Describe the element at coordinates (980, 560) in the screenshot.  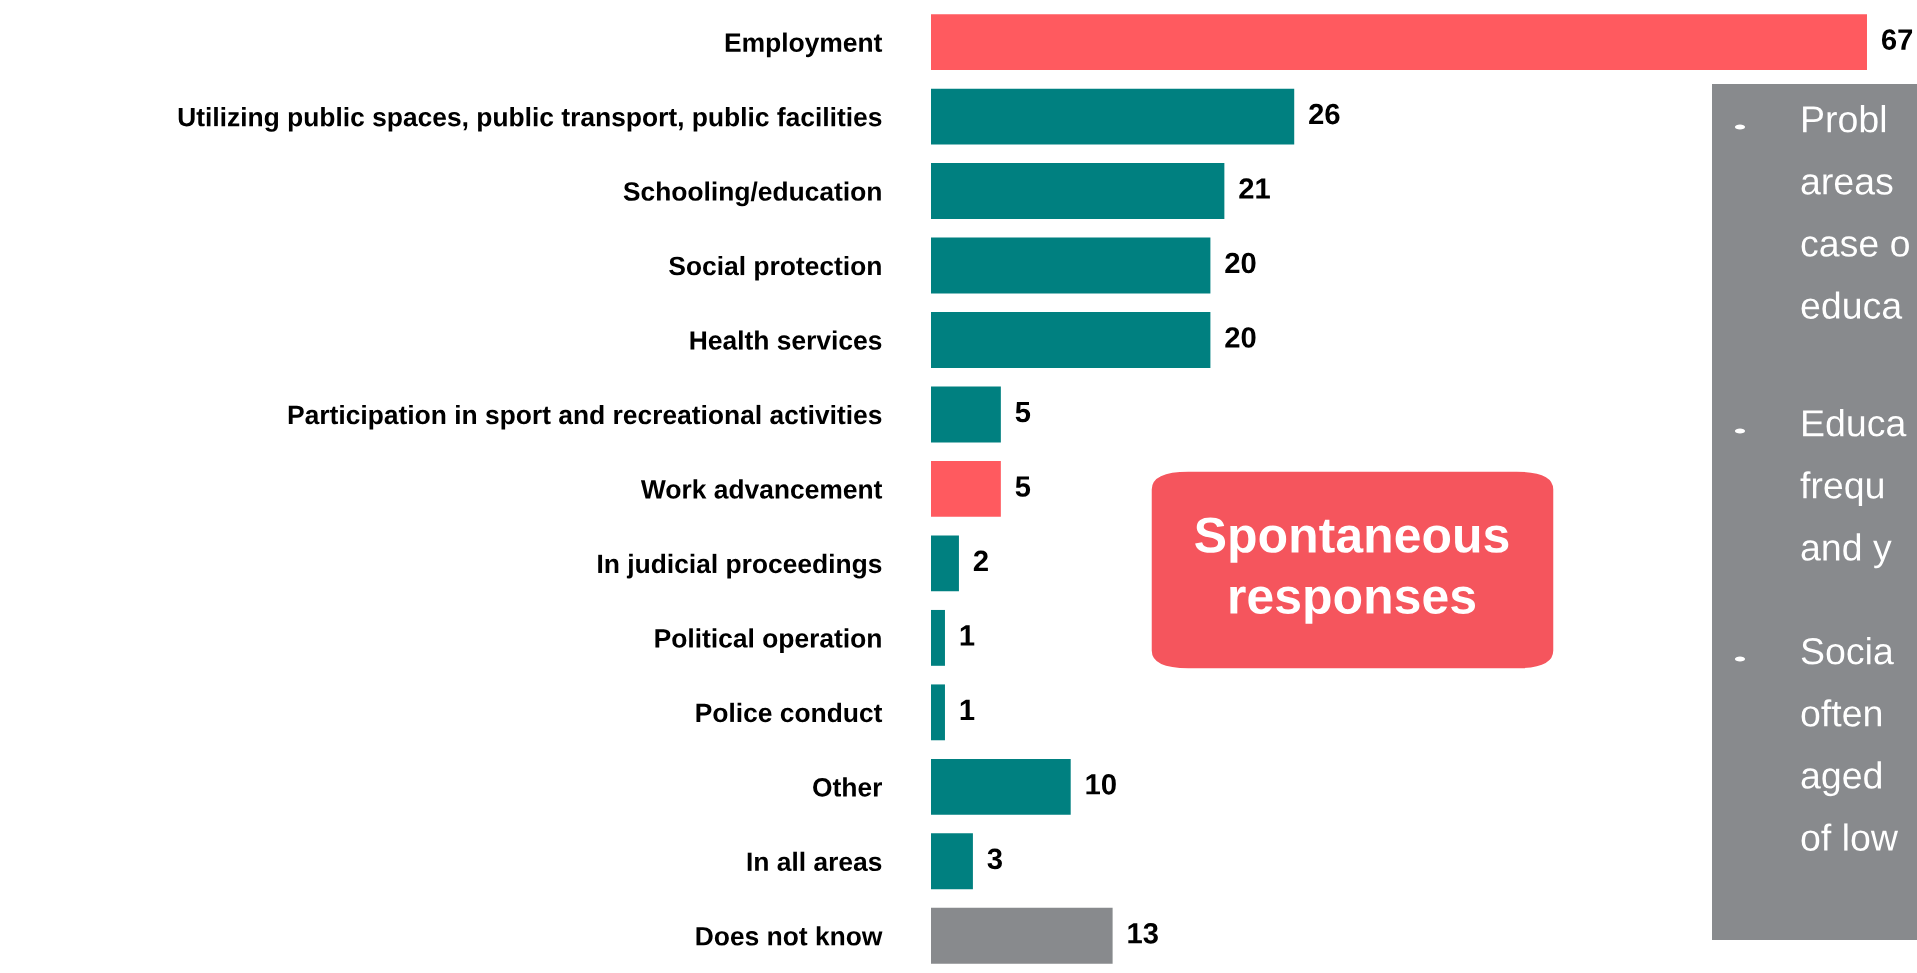
I see `data-label: 2` at that location.